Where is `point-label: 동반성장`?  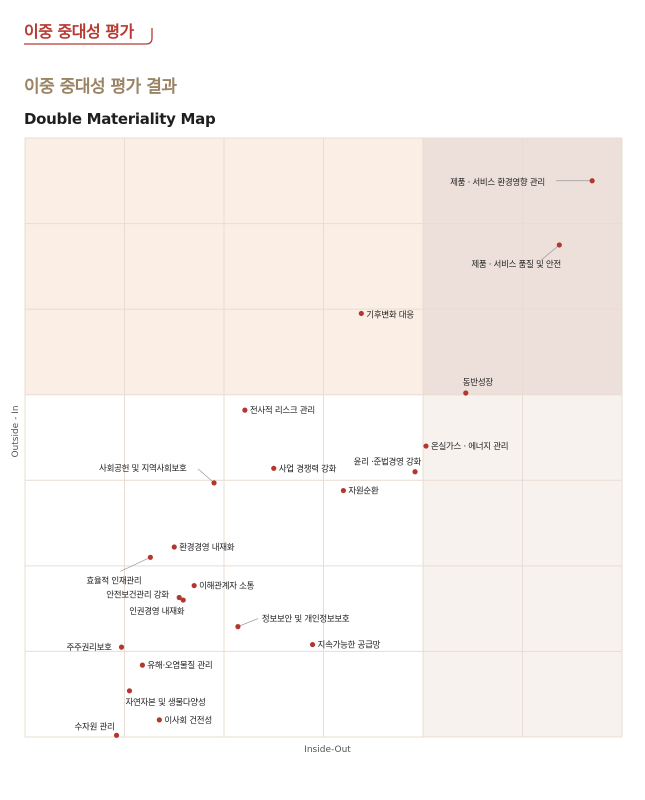
point-label: 동반성장 is located at coordinates (478, 382).